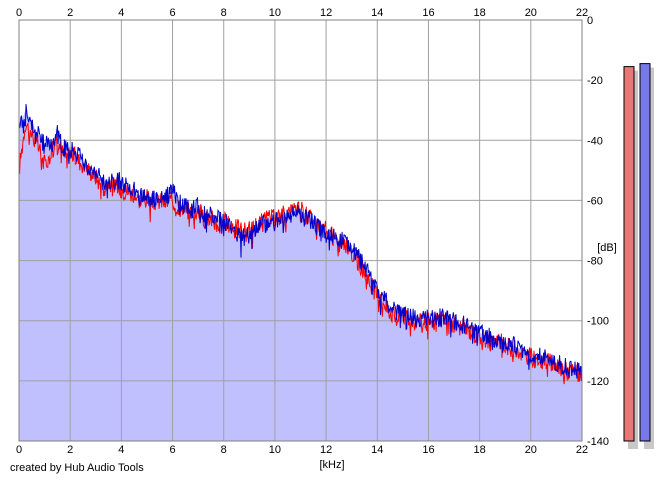 The width and height of the screenshot is (664, 481). I want to click on x-tick-label-bottom: 16, so click(428, 450).